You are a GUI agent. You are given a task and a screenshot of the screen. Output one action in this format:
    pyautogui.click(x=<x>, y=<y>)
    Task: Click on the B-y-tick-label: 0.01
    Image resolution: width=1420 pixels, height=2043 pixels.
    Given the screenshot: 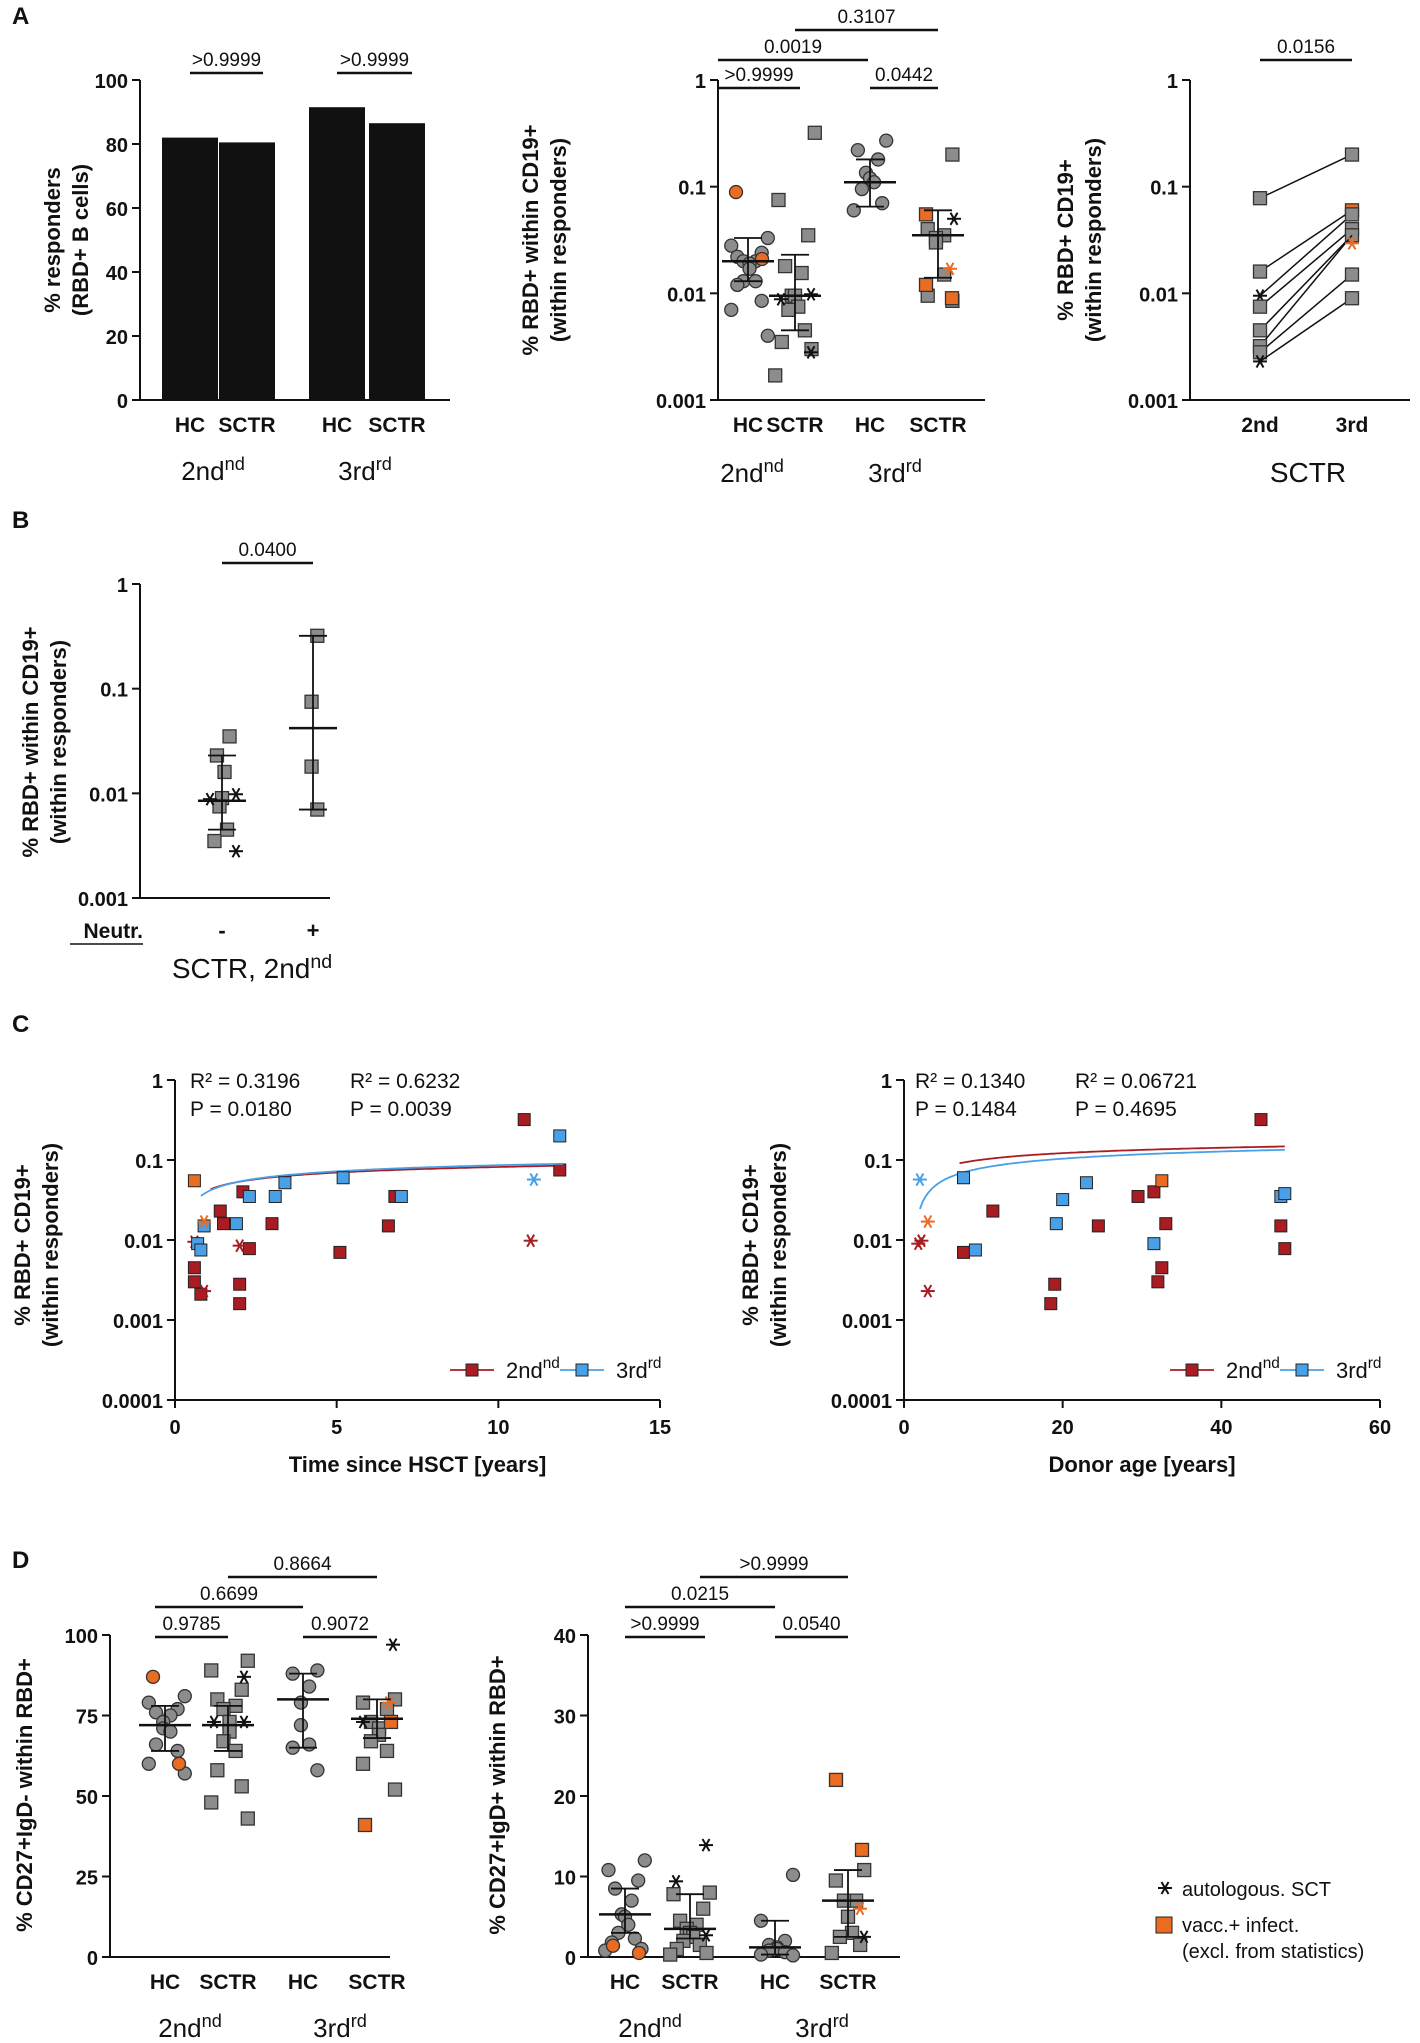 What is the action you would take?
    pyautogui.click(x=108, y=795)
    